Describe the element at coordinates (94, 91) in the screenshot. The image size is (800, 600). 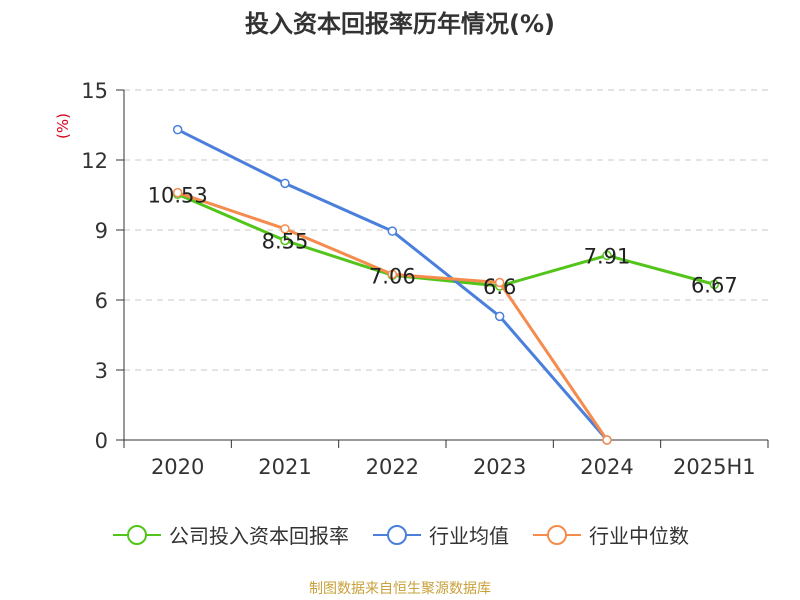
I see `y-tick-label: 15` at that location.